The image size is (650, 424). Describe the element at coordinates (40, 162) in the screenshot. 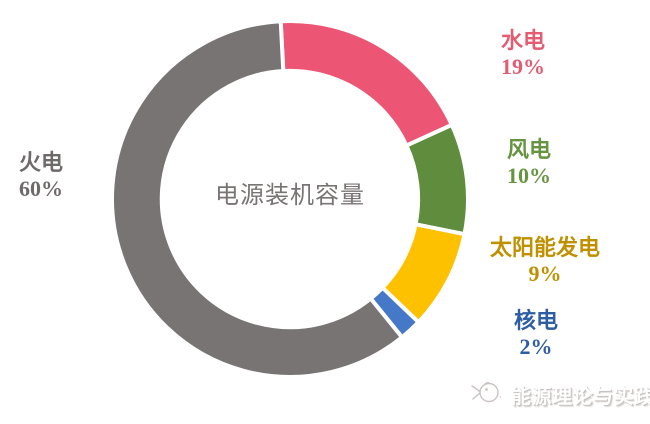

I see `callout-label: 火电` at that location.